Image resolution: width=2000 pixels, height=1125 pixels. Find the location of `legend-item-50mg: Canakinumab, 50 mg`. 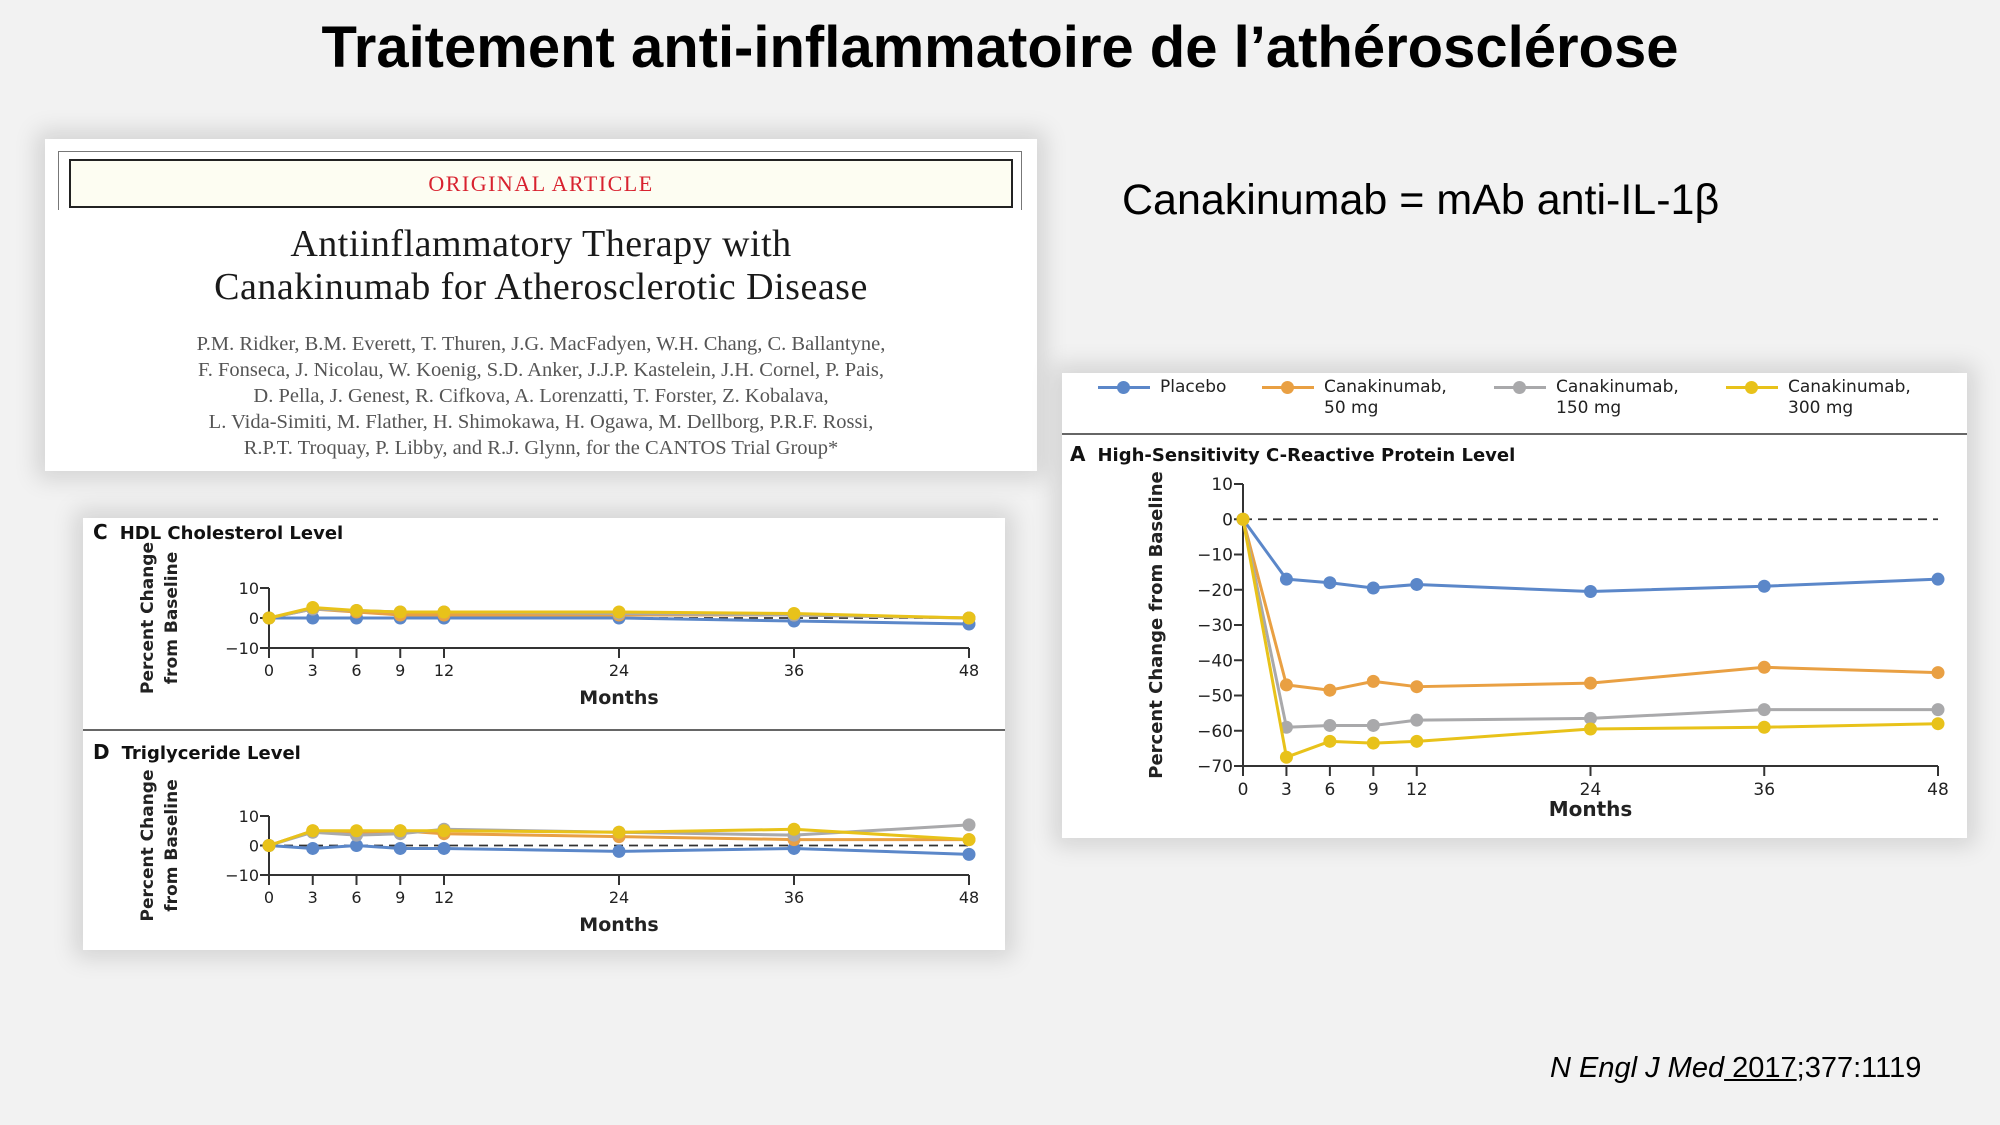

legend-item-50mg: Canakinumab, 50 mg is located at coordinates (1354, 398).